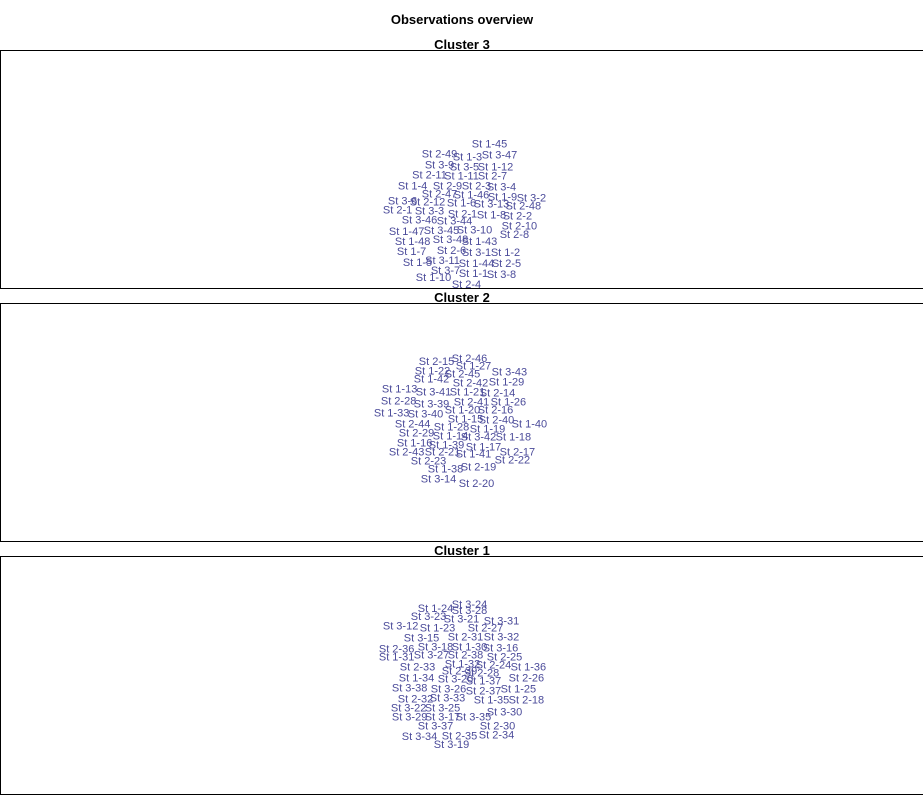 This screenshot has height=796, width=924. Describe the element at coordinates (526, 679) in the screenshot. I see `observation-label: St 2-26` at that location.